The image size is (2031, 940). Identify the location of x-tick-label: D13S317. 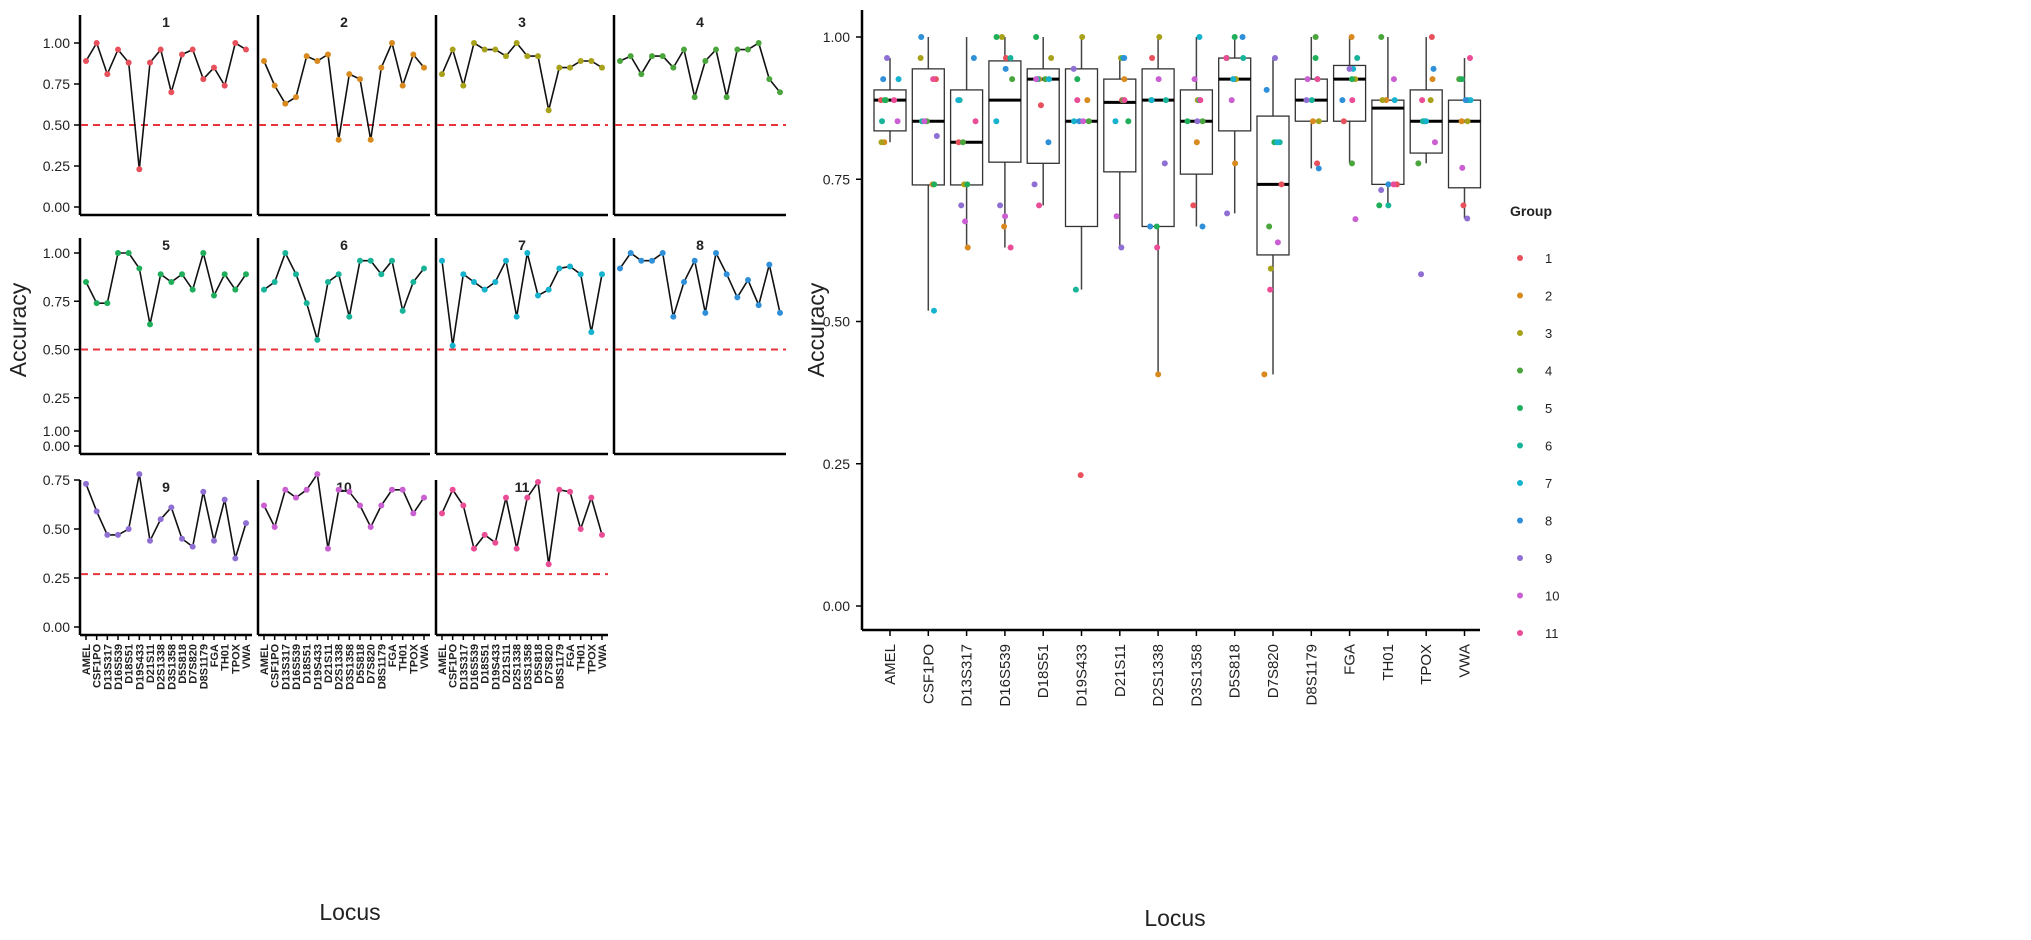
(286, 667).